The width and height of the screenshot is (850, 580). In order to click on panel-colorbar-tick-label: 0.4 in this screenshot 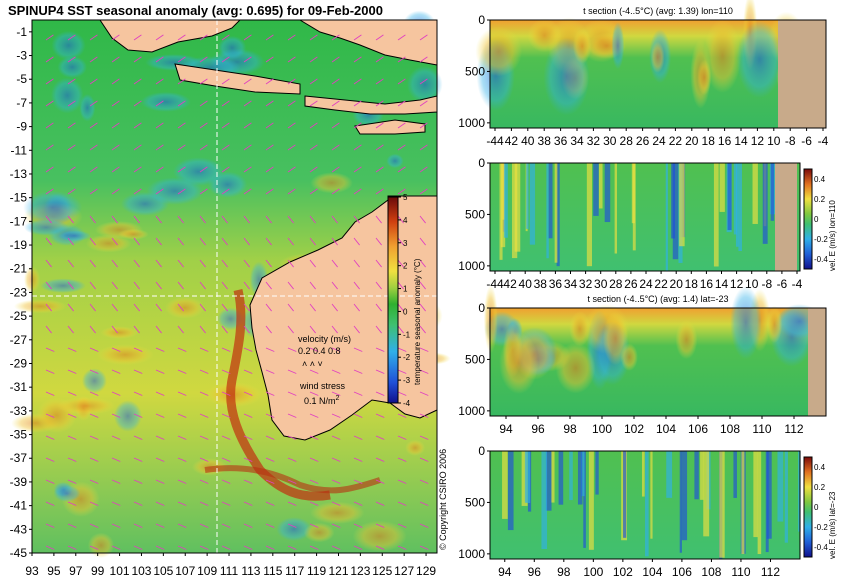, I will do `click(820, 467)`.